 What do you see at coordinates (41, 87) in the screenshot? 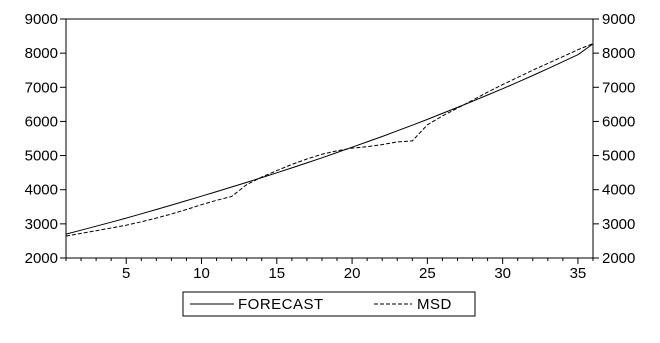
I see `y-left-tick-label: 7000` at bounding box center [41, 87].